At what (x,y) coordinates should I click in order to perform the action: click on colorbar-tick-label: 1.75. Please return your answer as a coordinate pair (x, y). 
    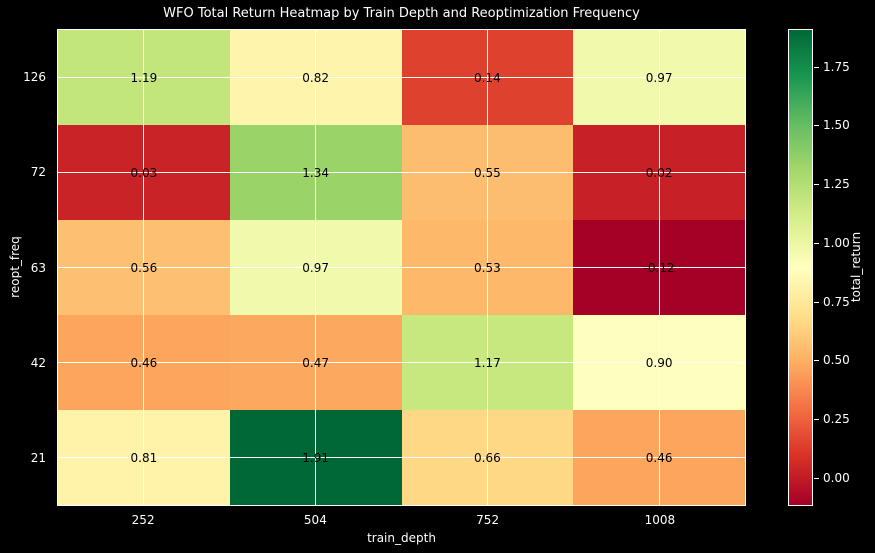
    Looking at the image, I should click on (836, 66).